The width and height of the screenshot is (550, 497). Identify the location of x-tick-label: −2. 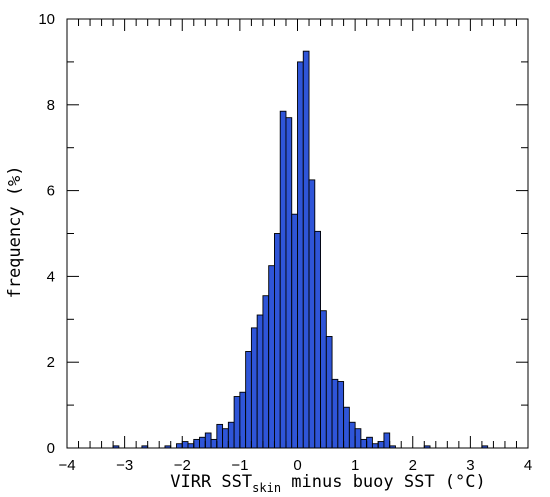
(182, 465).